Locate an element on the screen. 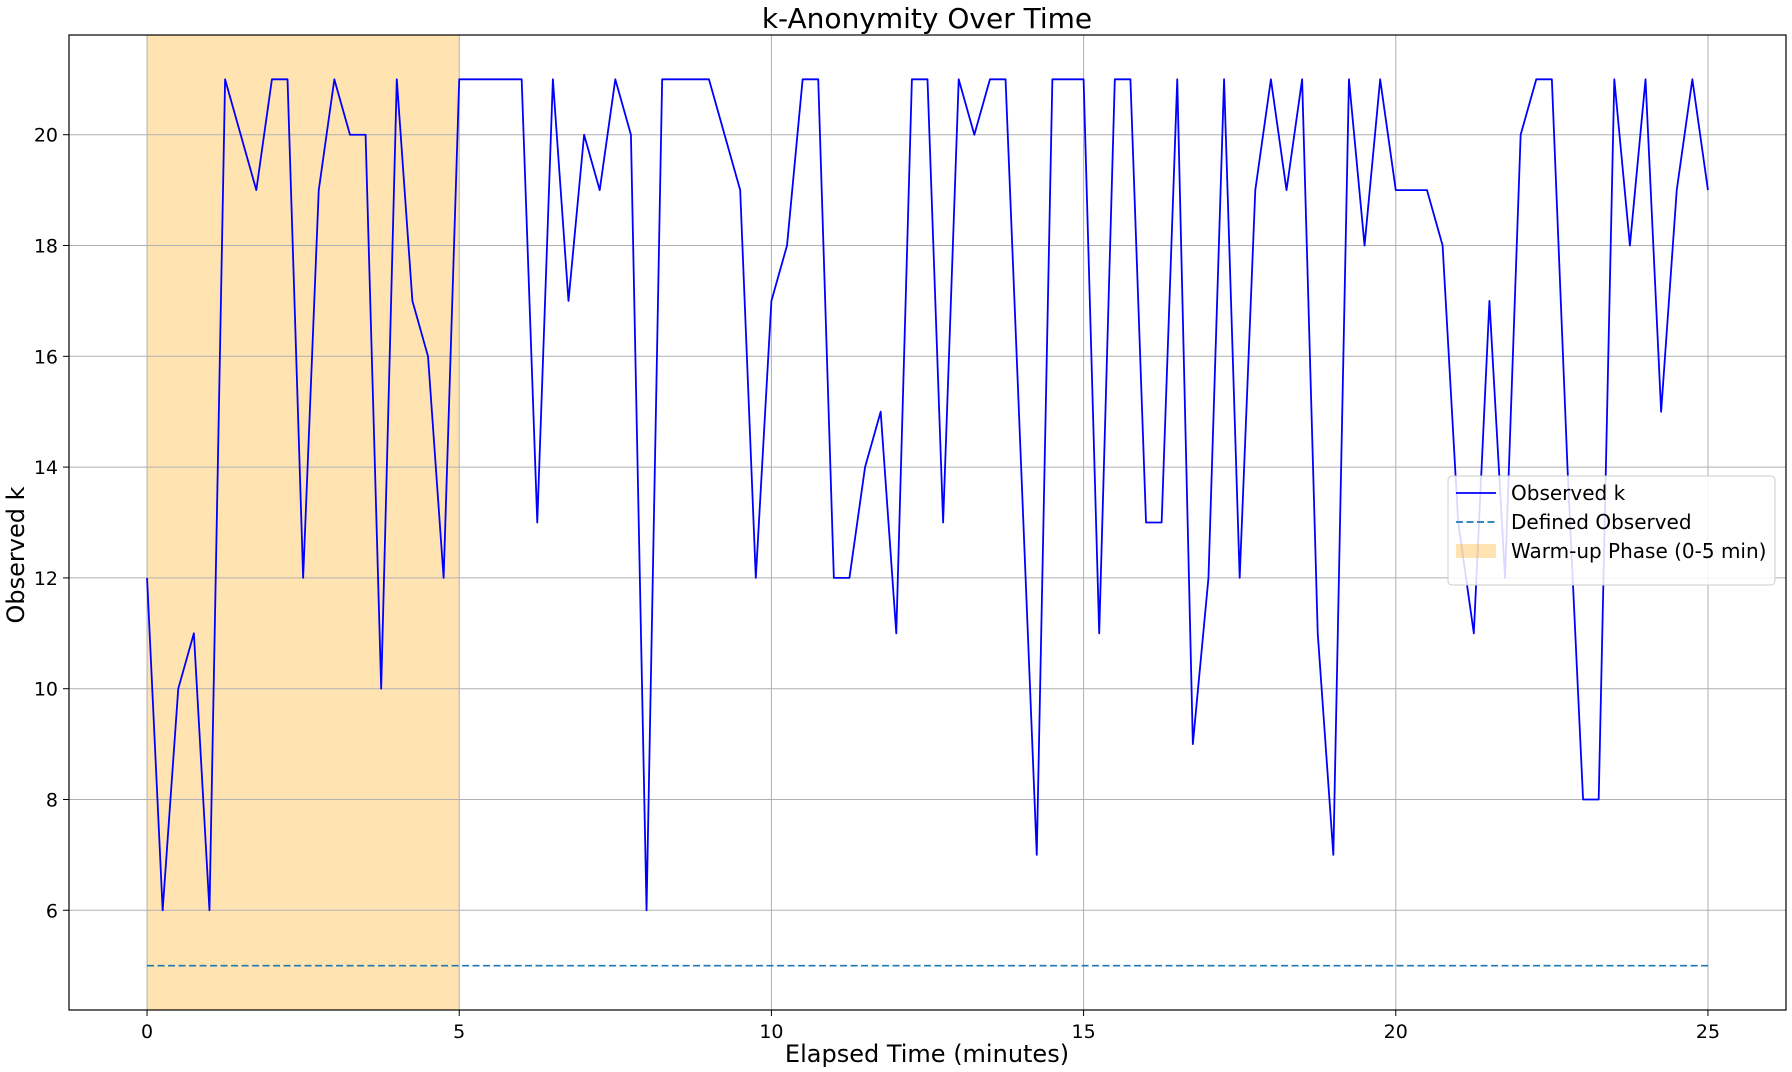  chart-title: k-Anonymity Over Time is located at coordinates (927, 18).